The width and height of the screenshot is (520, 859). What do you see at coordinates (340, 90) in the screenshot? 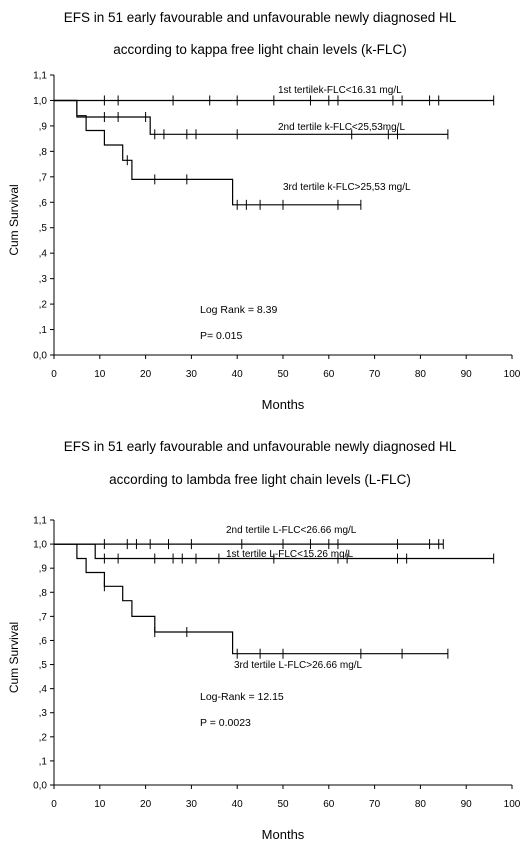
I see `series-label: 1st tertilek-FLC<16.31 mg/L` at bounding box center [340, 90].